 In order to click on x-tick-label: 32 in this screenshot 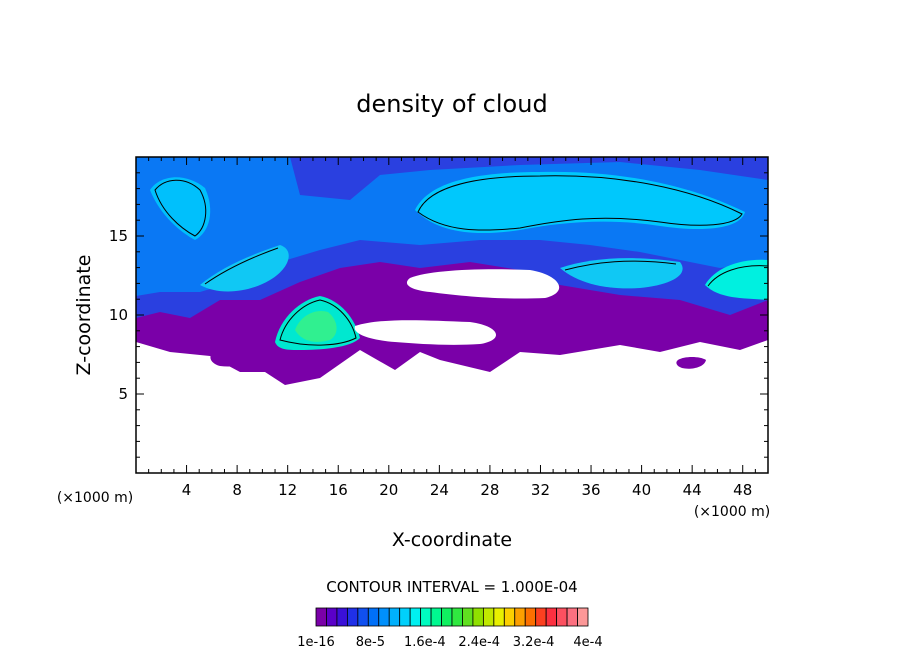, I will do `click(540, 490)`.